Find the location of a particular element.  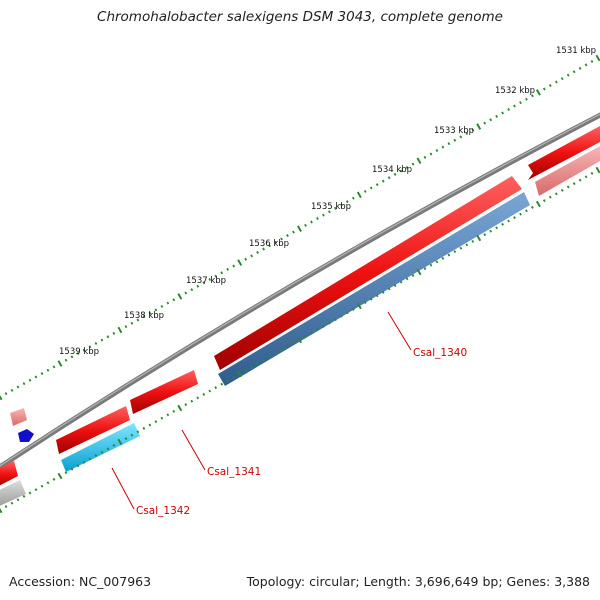

gene-reverse-gray is located at coordinates (13, 494).